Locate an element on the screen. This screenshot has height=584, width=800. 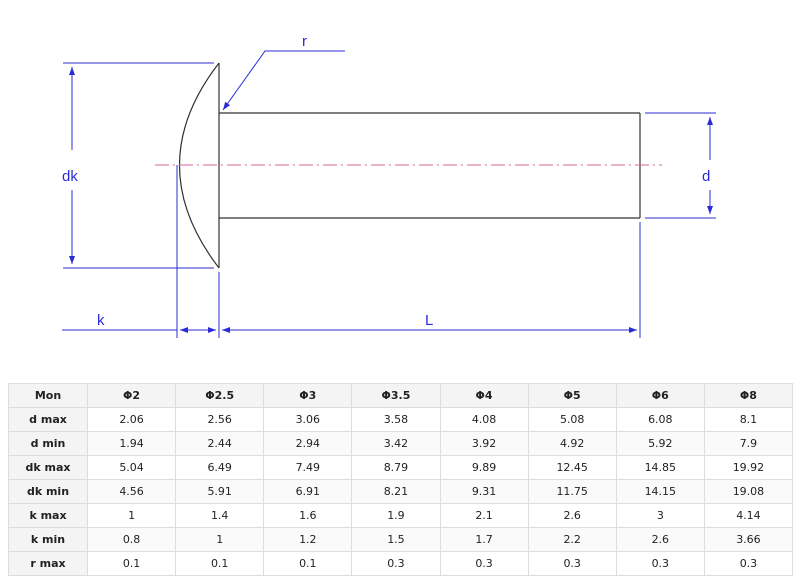
column-header: Φ6 is located at coordinates (660, 395).